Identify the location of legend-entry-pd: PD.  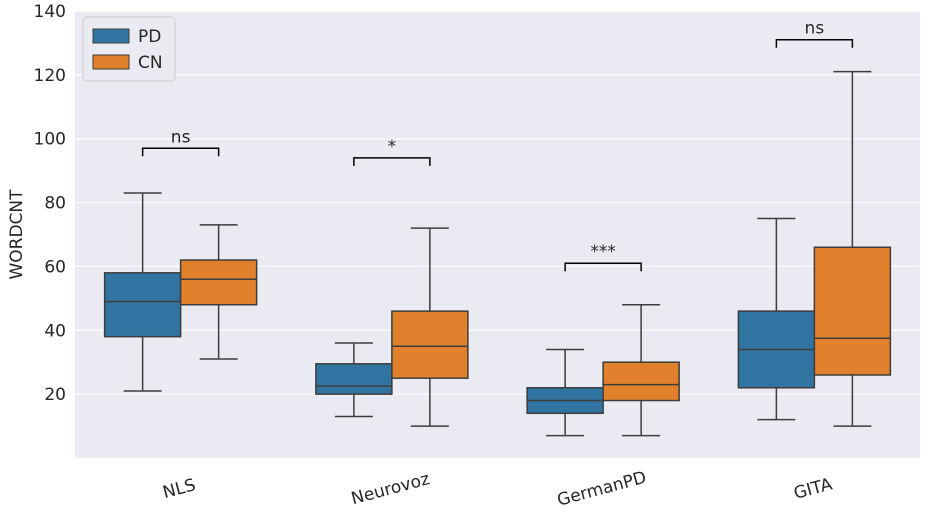
(126, 37).